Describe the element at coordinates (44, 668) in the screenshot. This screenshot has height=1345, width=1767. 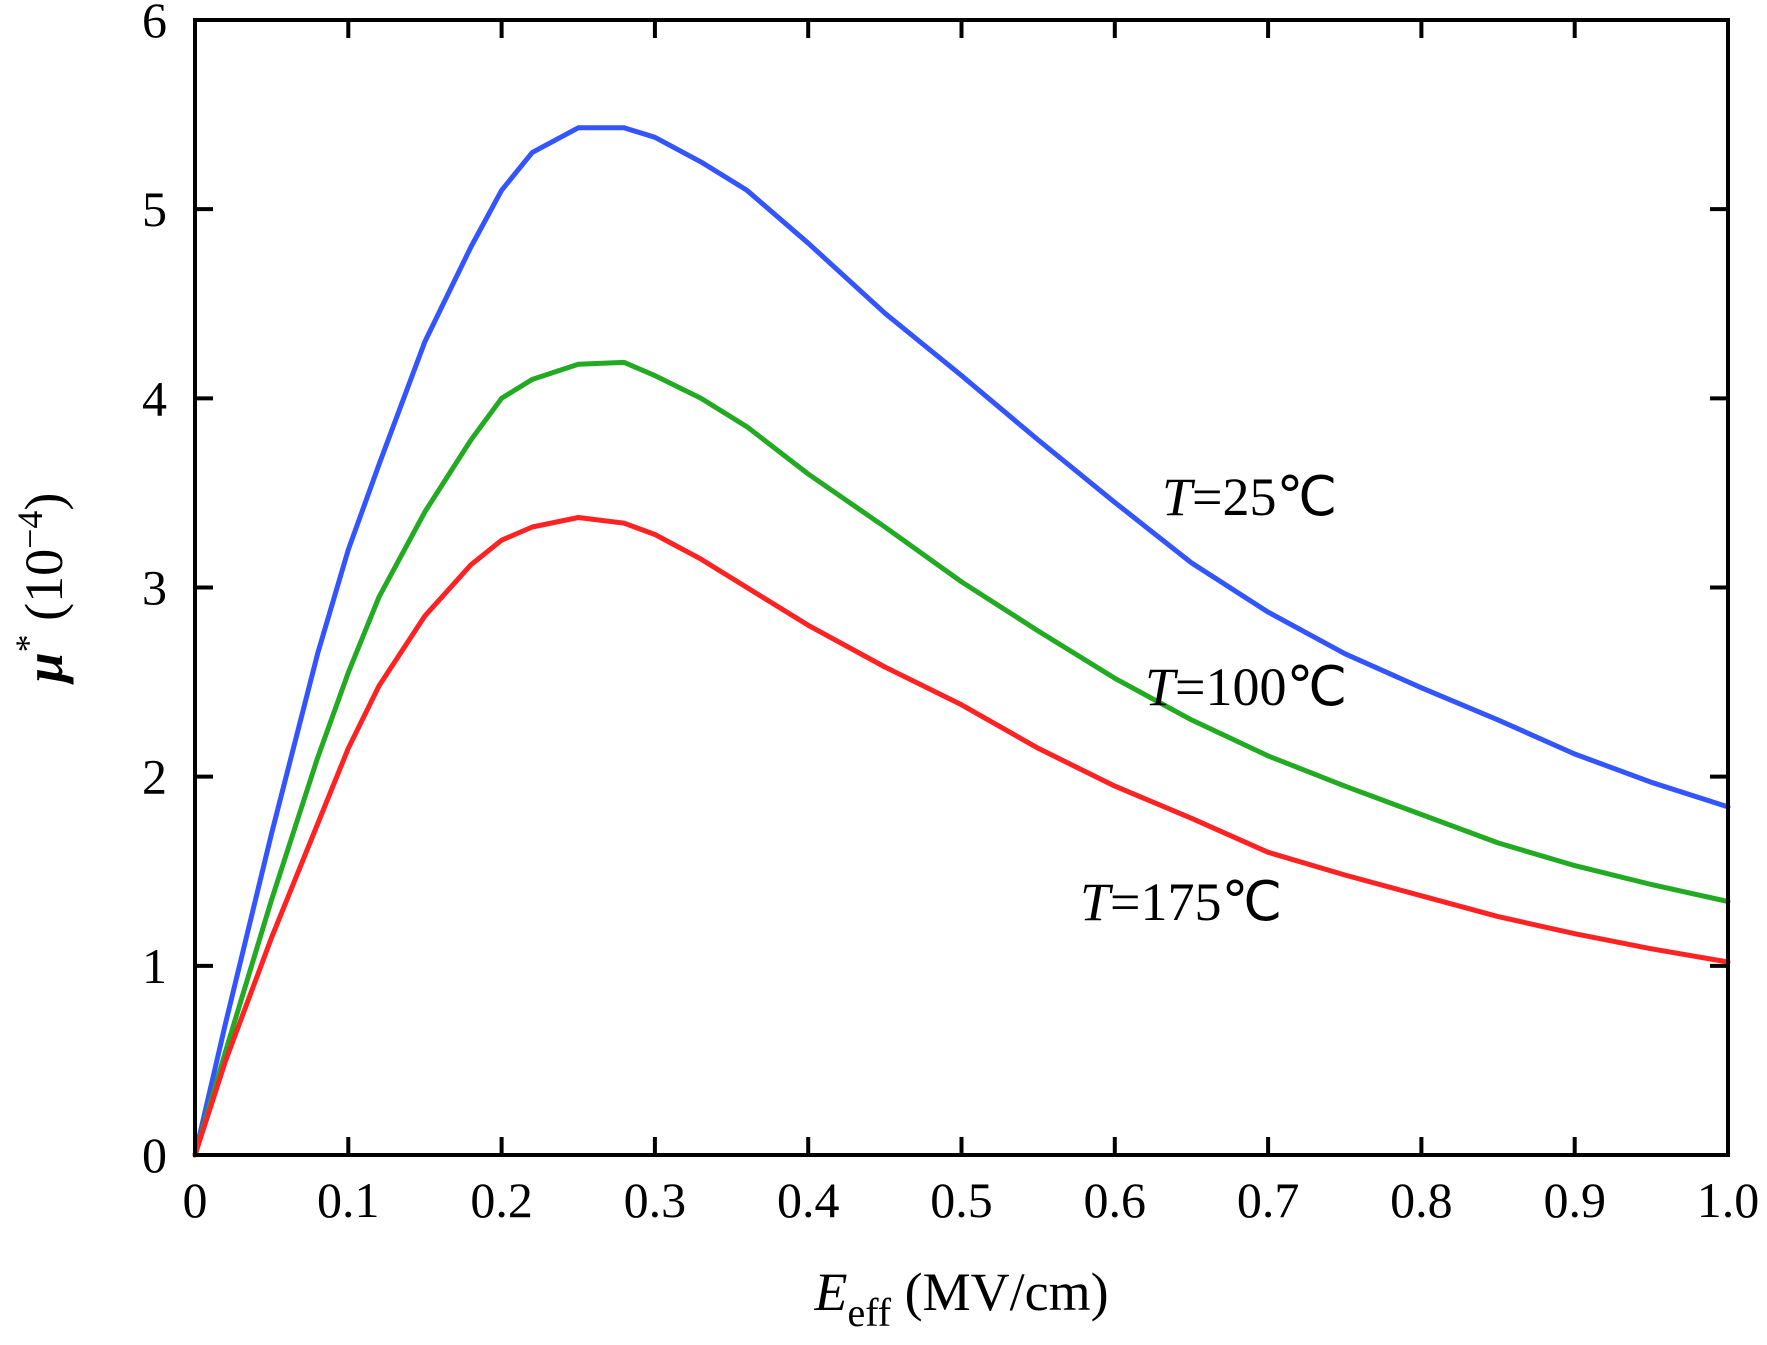
I see `y-axis-label-symbol: μ` at that location.